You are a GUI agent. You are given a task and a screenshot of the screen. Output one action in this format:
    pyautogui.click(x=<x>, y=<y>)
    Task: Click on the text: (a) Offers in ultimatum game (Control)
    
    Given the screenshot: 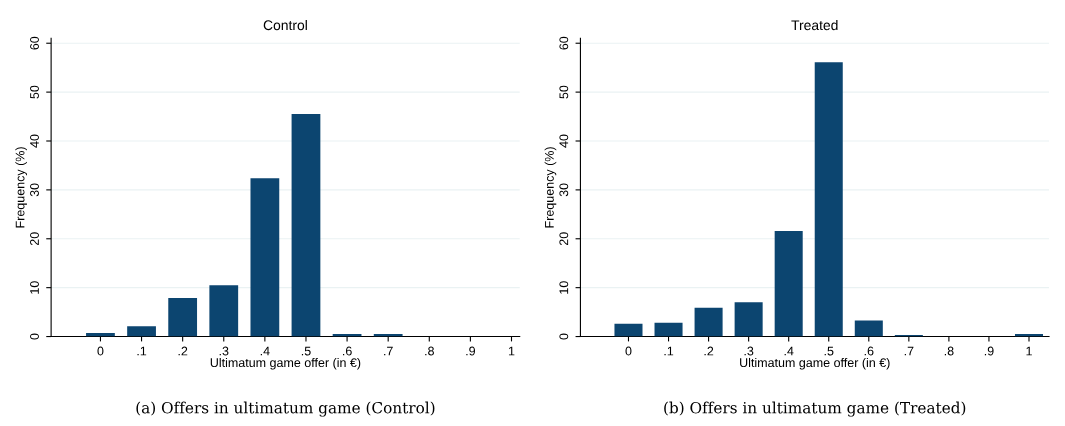 What is the action you would take?
    pyautogui.click(x=285, y=409)
    